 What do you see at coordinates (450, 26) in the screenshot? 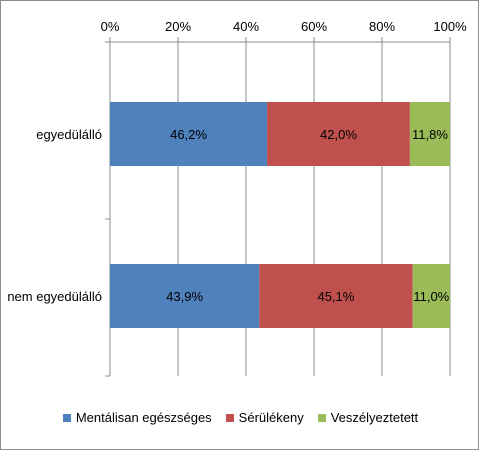
I see `x-tick-label: 100%` at bounding box center [450, 26].